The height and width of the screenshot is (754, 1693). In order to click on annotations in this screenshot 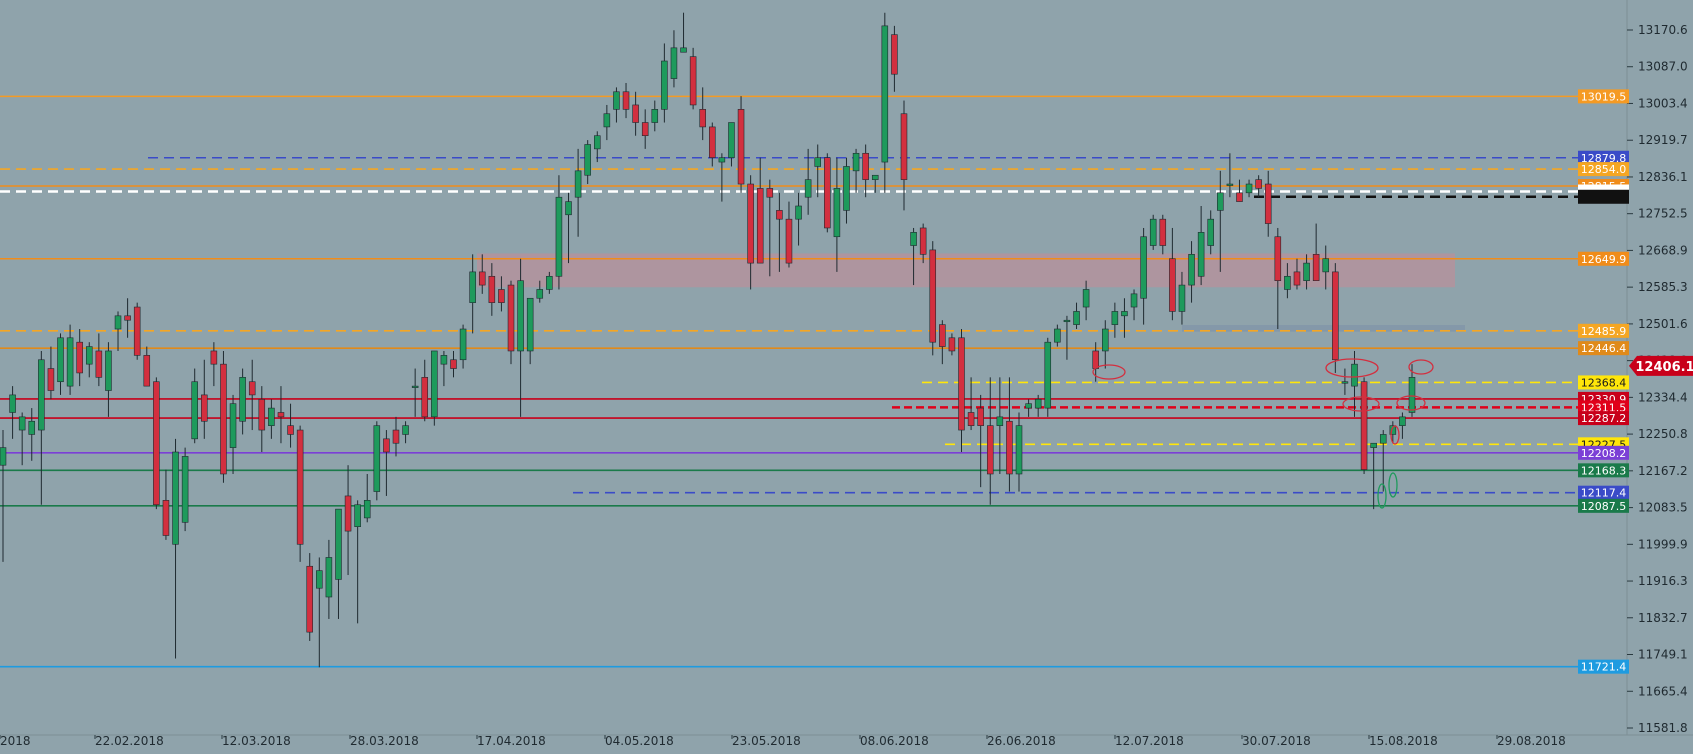, I will do `click(1263, 433)`.